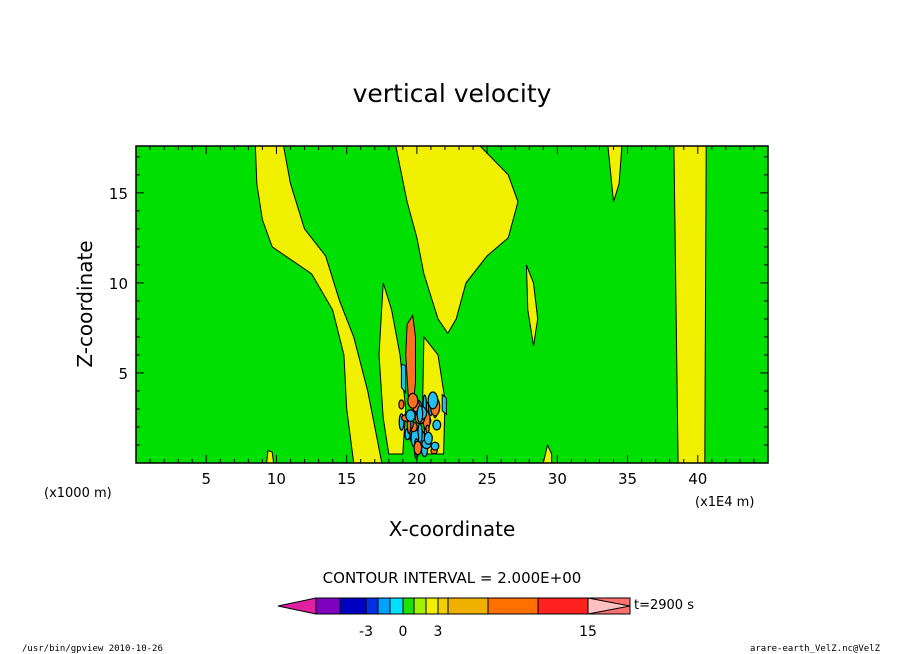 This screenshot has height=654, width=904. I want to click on colorbar-label: 3, so click(438, 632).